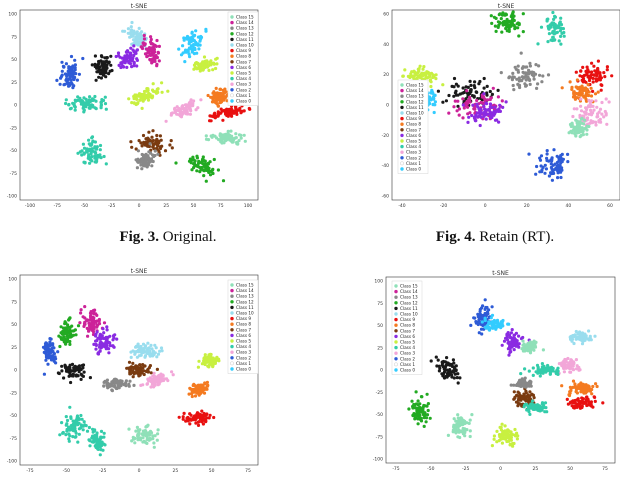  I want to click on y-tick-label: 50, so click(14, 325).